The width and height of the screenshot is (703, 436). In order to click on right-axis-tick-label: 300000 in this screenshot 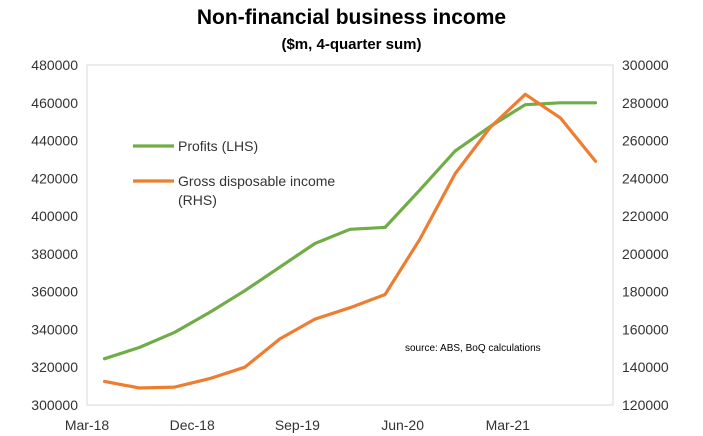, I will do `click(645, 65)`.